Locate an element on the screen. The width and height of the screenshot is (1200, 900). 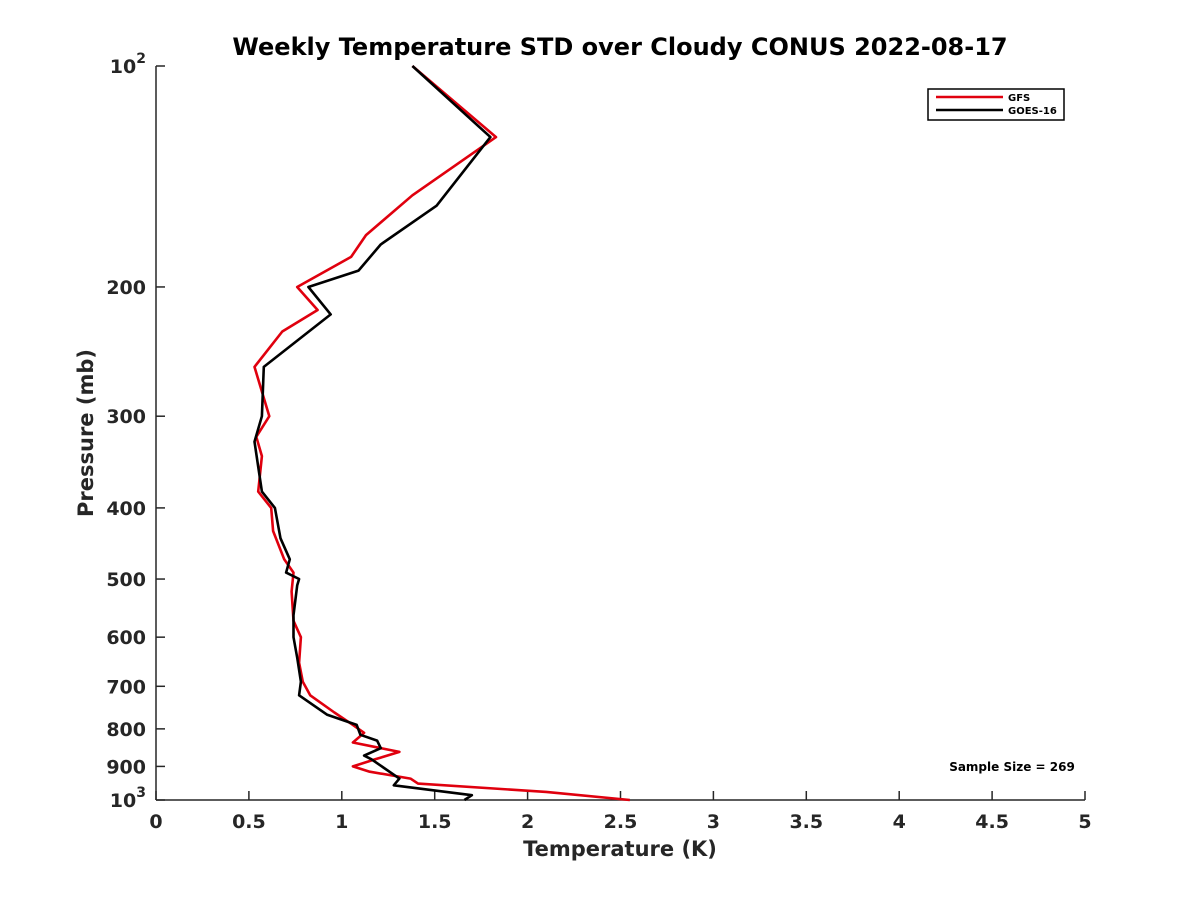
legend-label-goes-16: GOES-16 is located at coordinates (1032, 111).